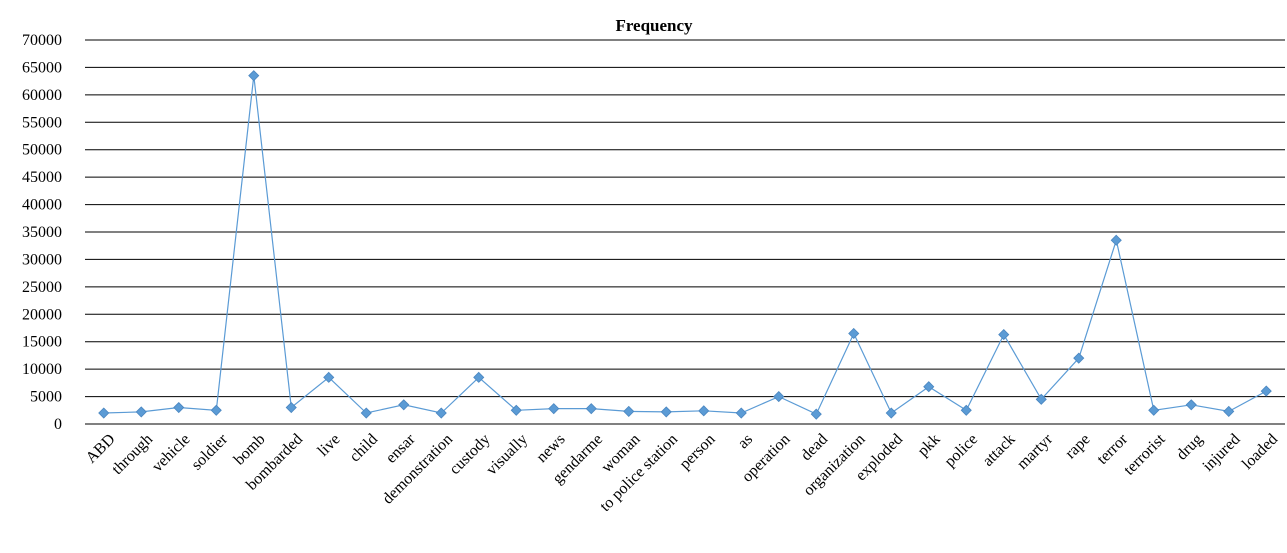 This screenshot has width=1287, height=553. Describe the element at coordinates (42, 122) in the screenshot. I see `y-tick-label: 55000` at that location.